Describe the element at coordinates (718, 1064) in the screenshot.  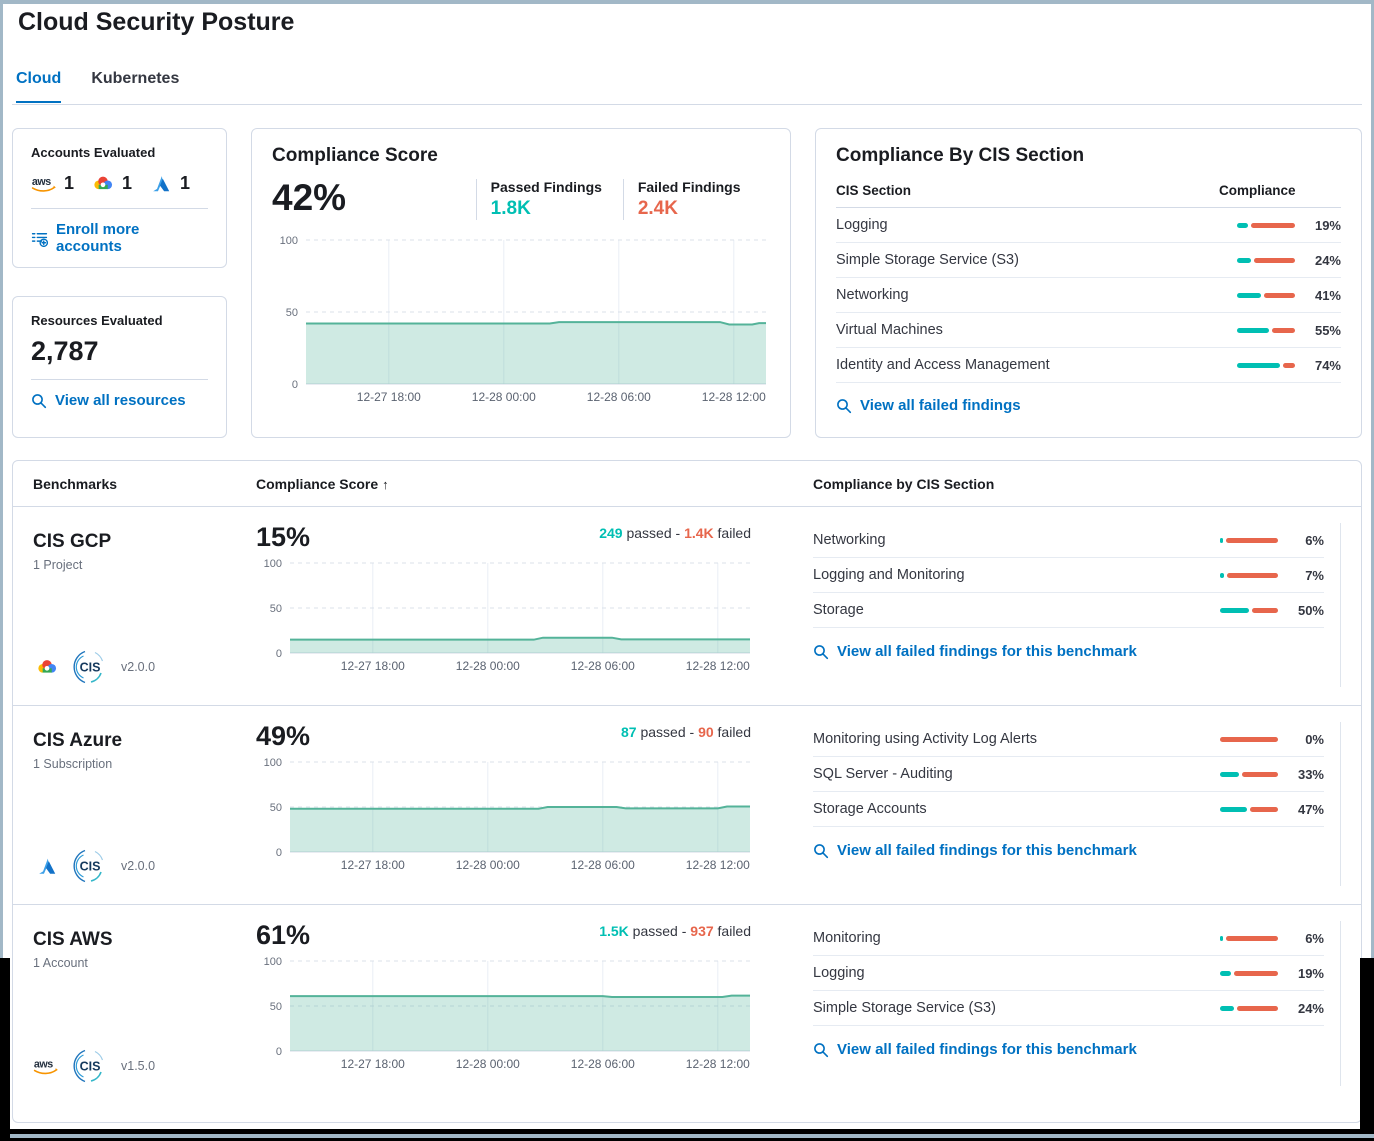
I see `svg-text: 12-28 12:00` at that location.